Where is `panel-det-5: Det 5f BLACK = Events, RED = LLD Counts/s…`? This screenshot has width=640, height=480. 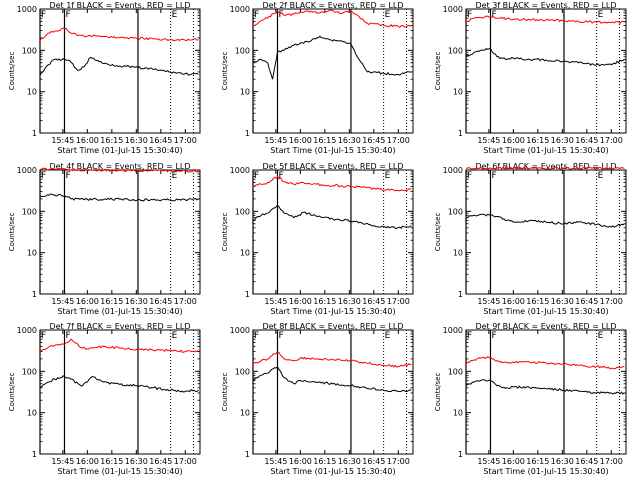 panel-det-5: Det 5f BLACK = Events, RED = LLD Counts/s… is located at coordinates (317, 239).